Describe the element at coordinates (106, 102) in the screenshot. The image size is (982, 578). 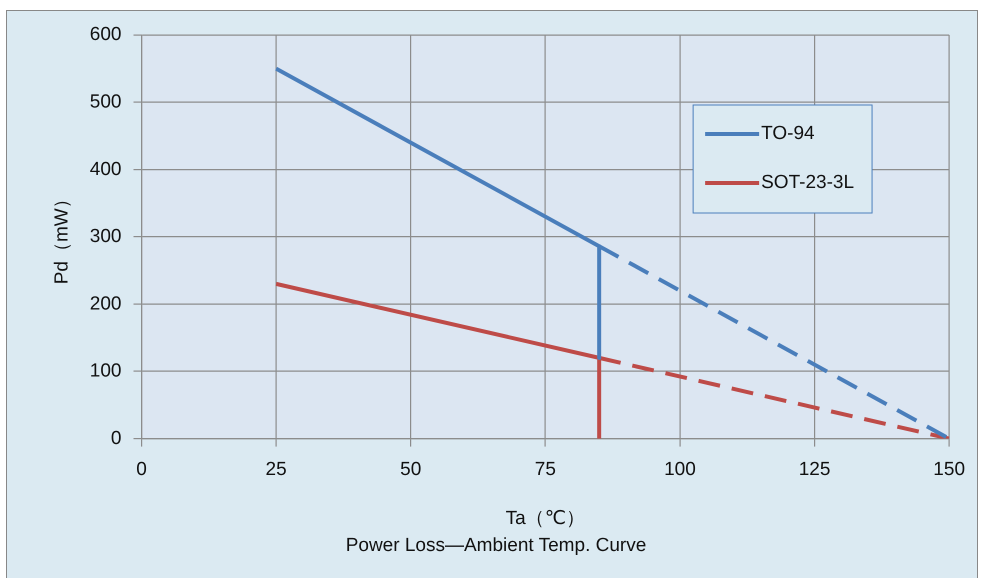
I see `y-tick-label: 500` at that location.